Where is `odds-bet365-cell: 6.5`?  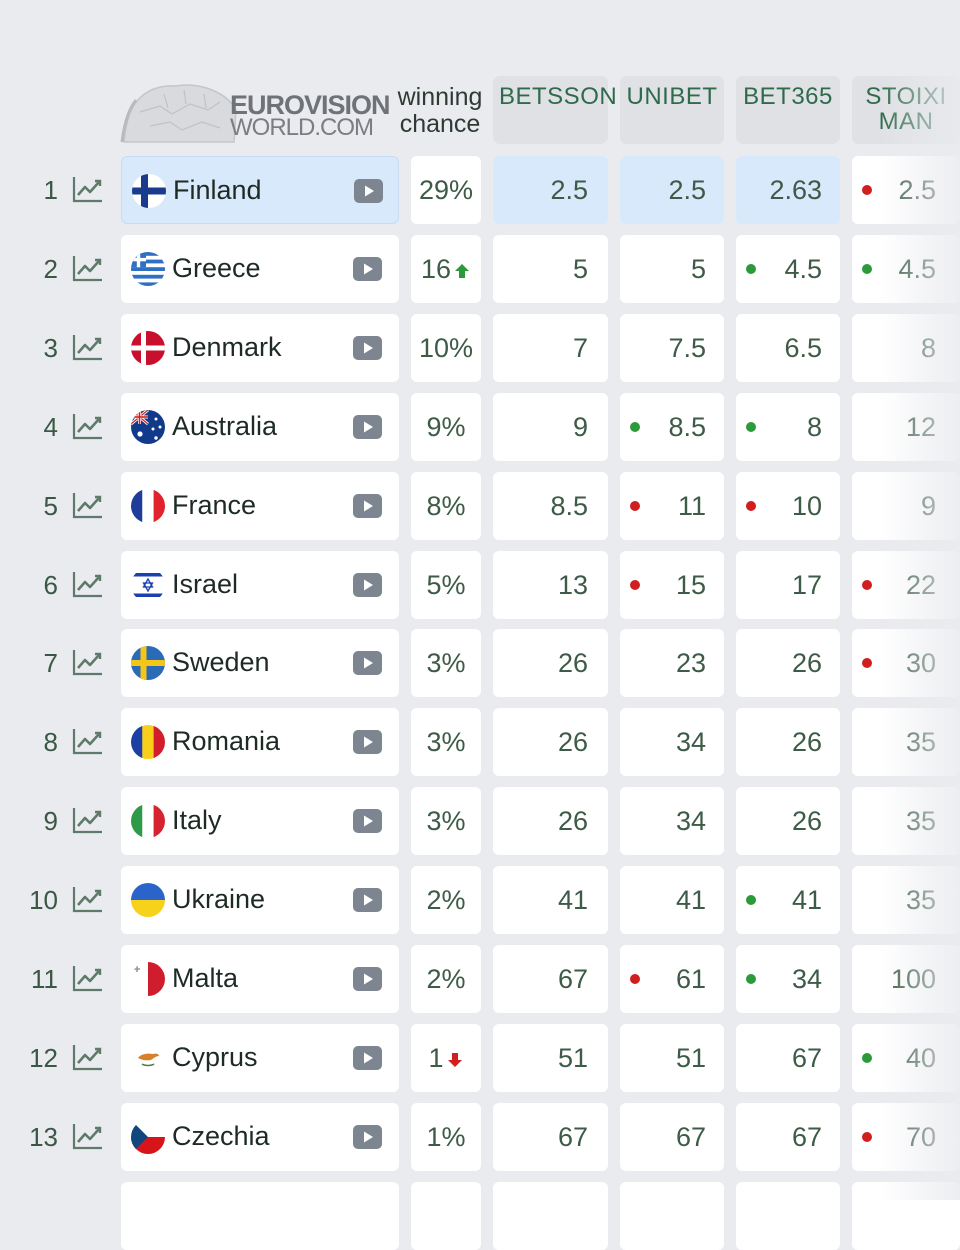 odds-bet365-cell: 6.5 is located at coordinates (788, 348).